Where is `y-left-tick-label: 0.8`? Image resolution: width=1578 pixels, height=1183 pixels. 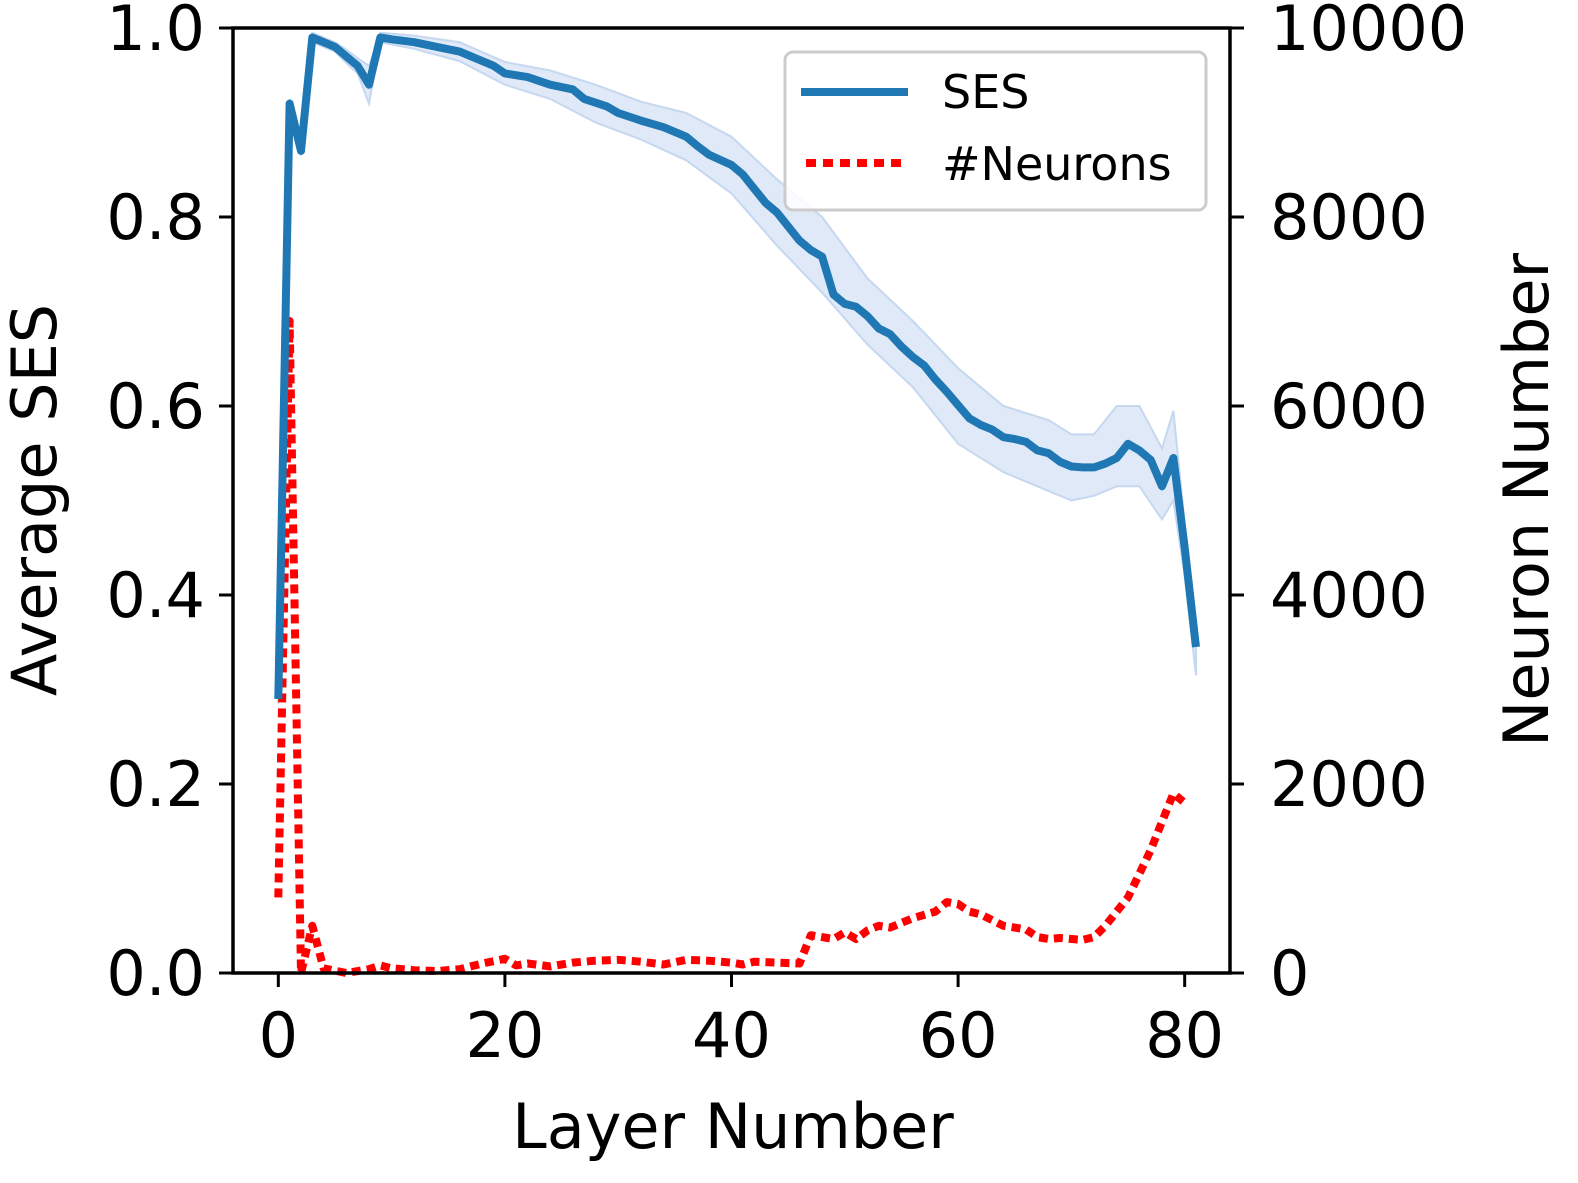 y-left-tick-label: 0.8 is located at coordinates (155, 217).